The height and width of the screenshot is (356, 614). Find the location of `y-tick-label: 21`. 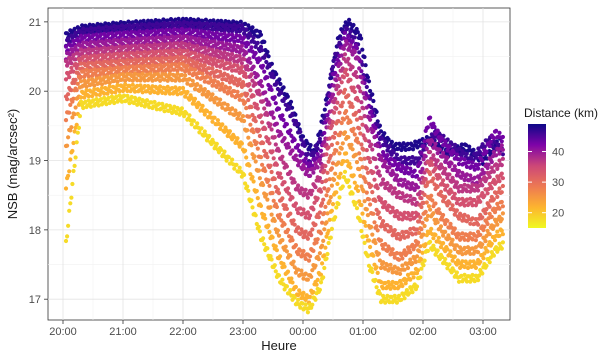

y-tick-label: 21 is located at coordinates (35, 23).